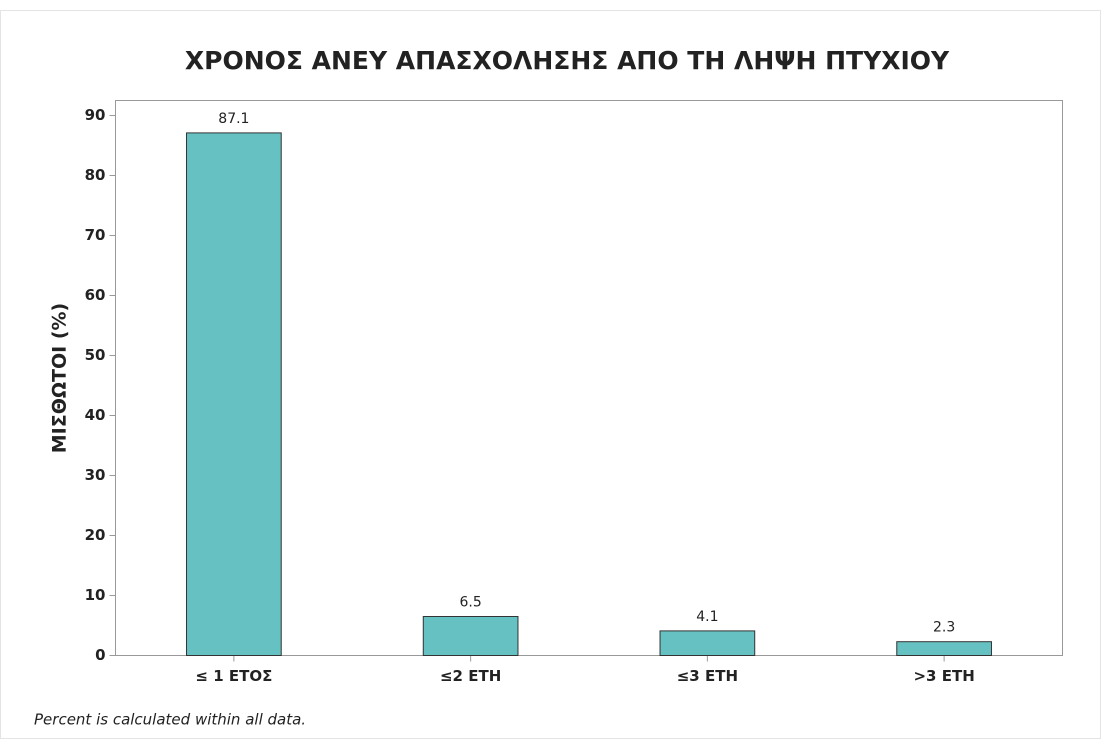 The image size is (1102, 740). Describe the element at coordinates (100, 655) in the screenshot. I see `y-tick-label: 0` at that location.